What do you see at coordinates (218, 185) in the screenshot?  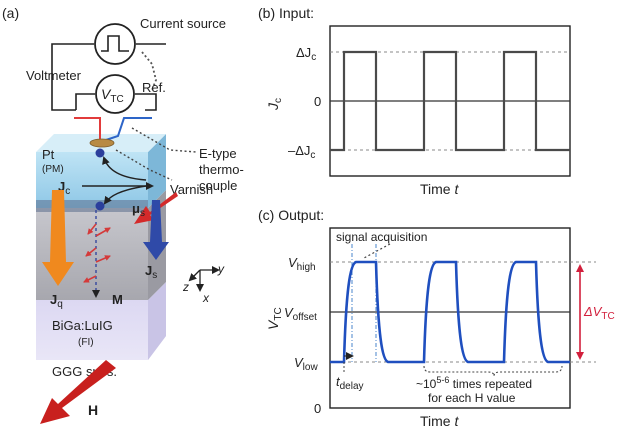 I see `etype-label-3: couple` at bounding box center [218, 185].